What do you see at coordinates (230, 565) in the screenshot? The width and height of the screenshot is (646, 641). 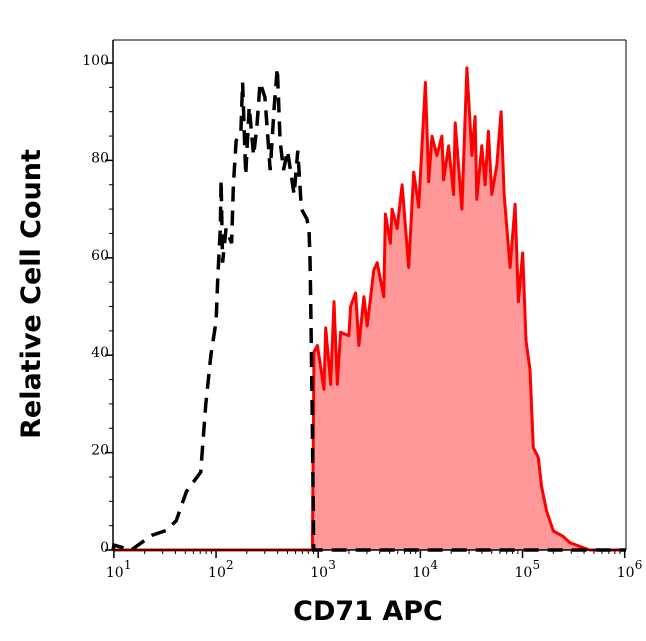 I see `x-tick-exponent: 2` at bounding box center [230, 565].